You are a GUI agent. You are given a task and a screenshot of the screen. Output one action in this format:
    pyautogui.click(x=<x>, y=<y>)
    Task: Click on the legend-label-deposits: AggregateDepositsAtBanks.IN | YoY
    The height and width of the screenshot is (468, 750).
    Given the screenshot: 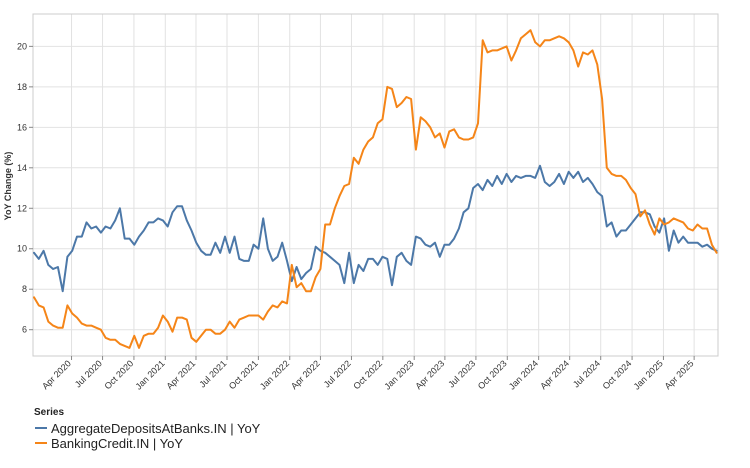 What is the action you would take?
    pyautogui.click(x=156, y=428)
    